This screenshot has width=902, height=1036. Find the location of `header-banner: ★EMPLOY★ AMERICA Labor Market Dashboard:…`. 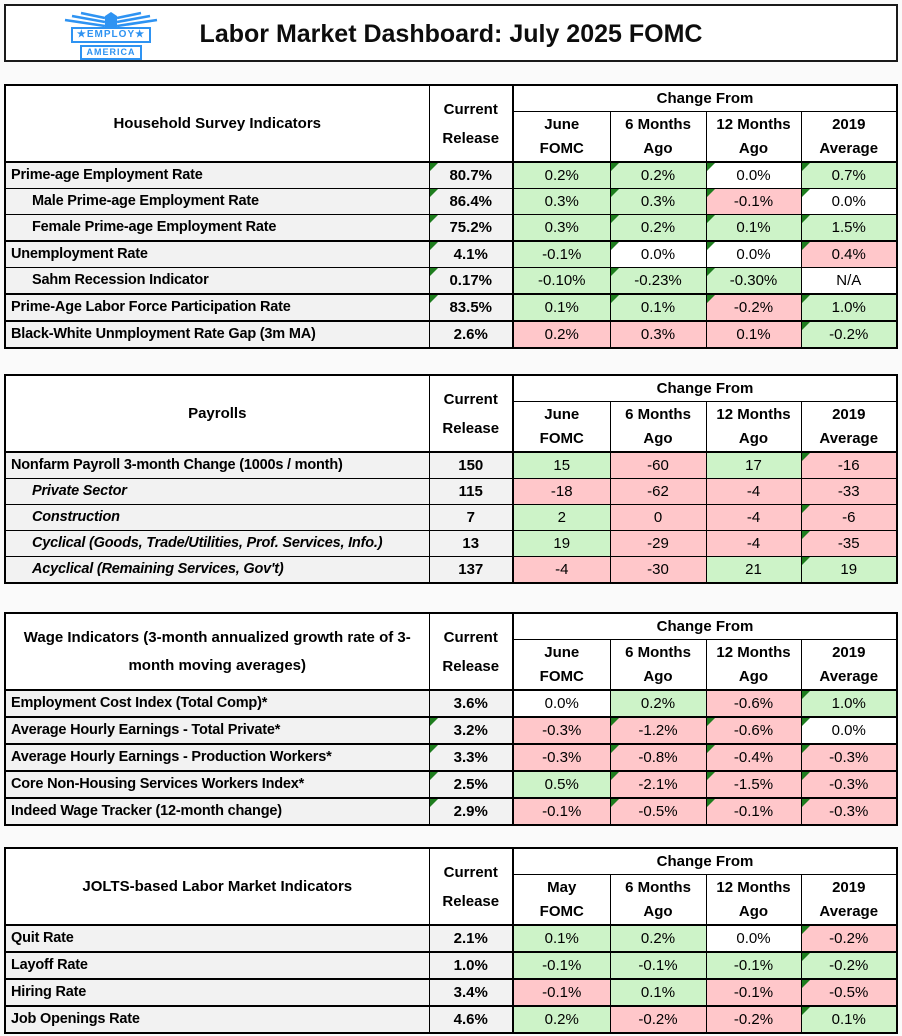

header-banner: ★EMPLOY★ AMERICA Labor Market Dashboard:… is located at coordinates (451, 33).